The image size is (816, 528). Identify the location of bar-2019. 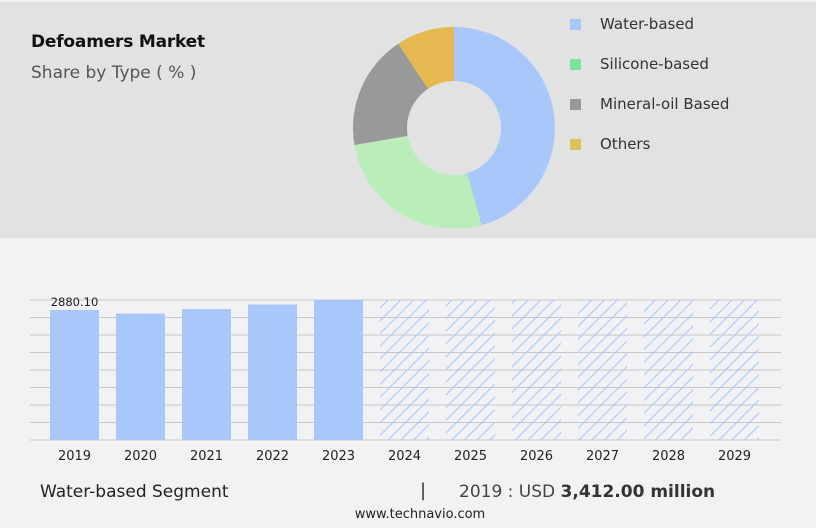
(74, 374).